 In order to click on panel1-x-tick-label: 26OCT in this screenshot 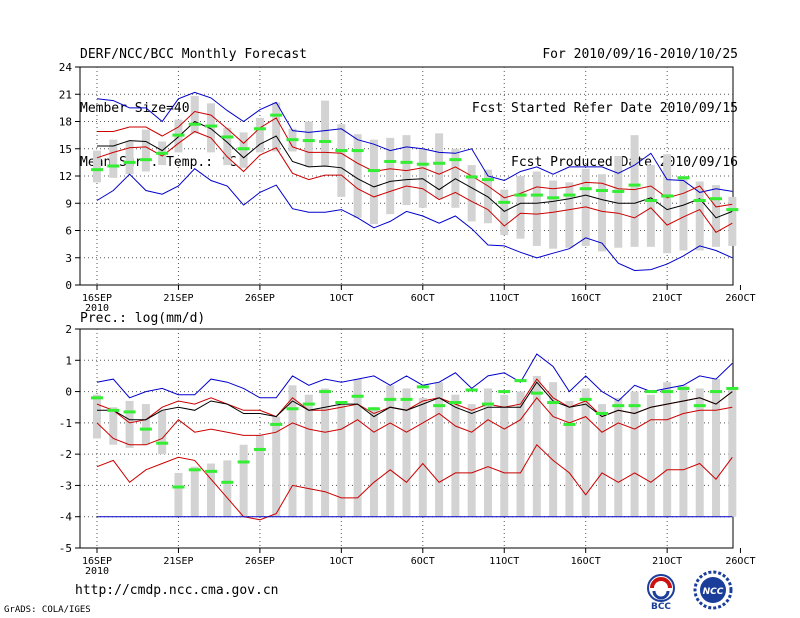, I will do `click(740, 298)`.